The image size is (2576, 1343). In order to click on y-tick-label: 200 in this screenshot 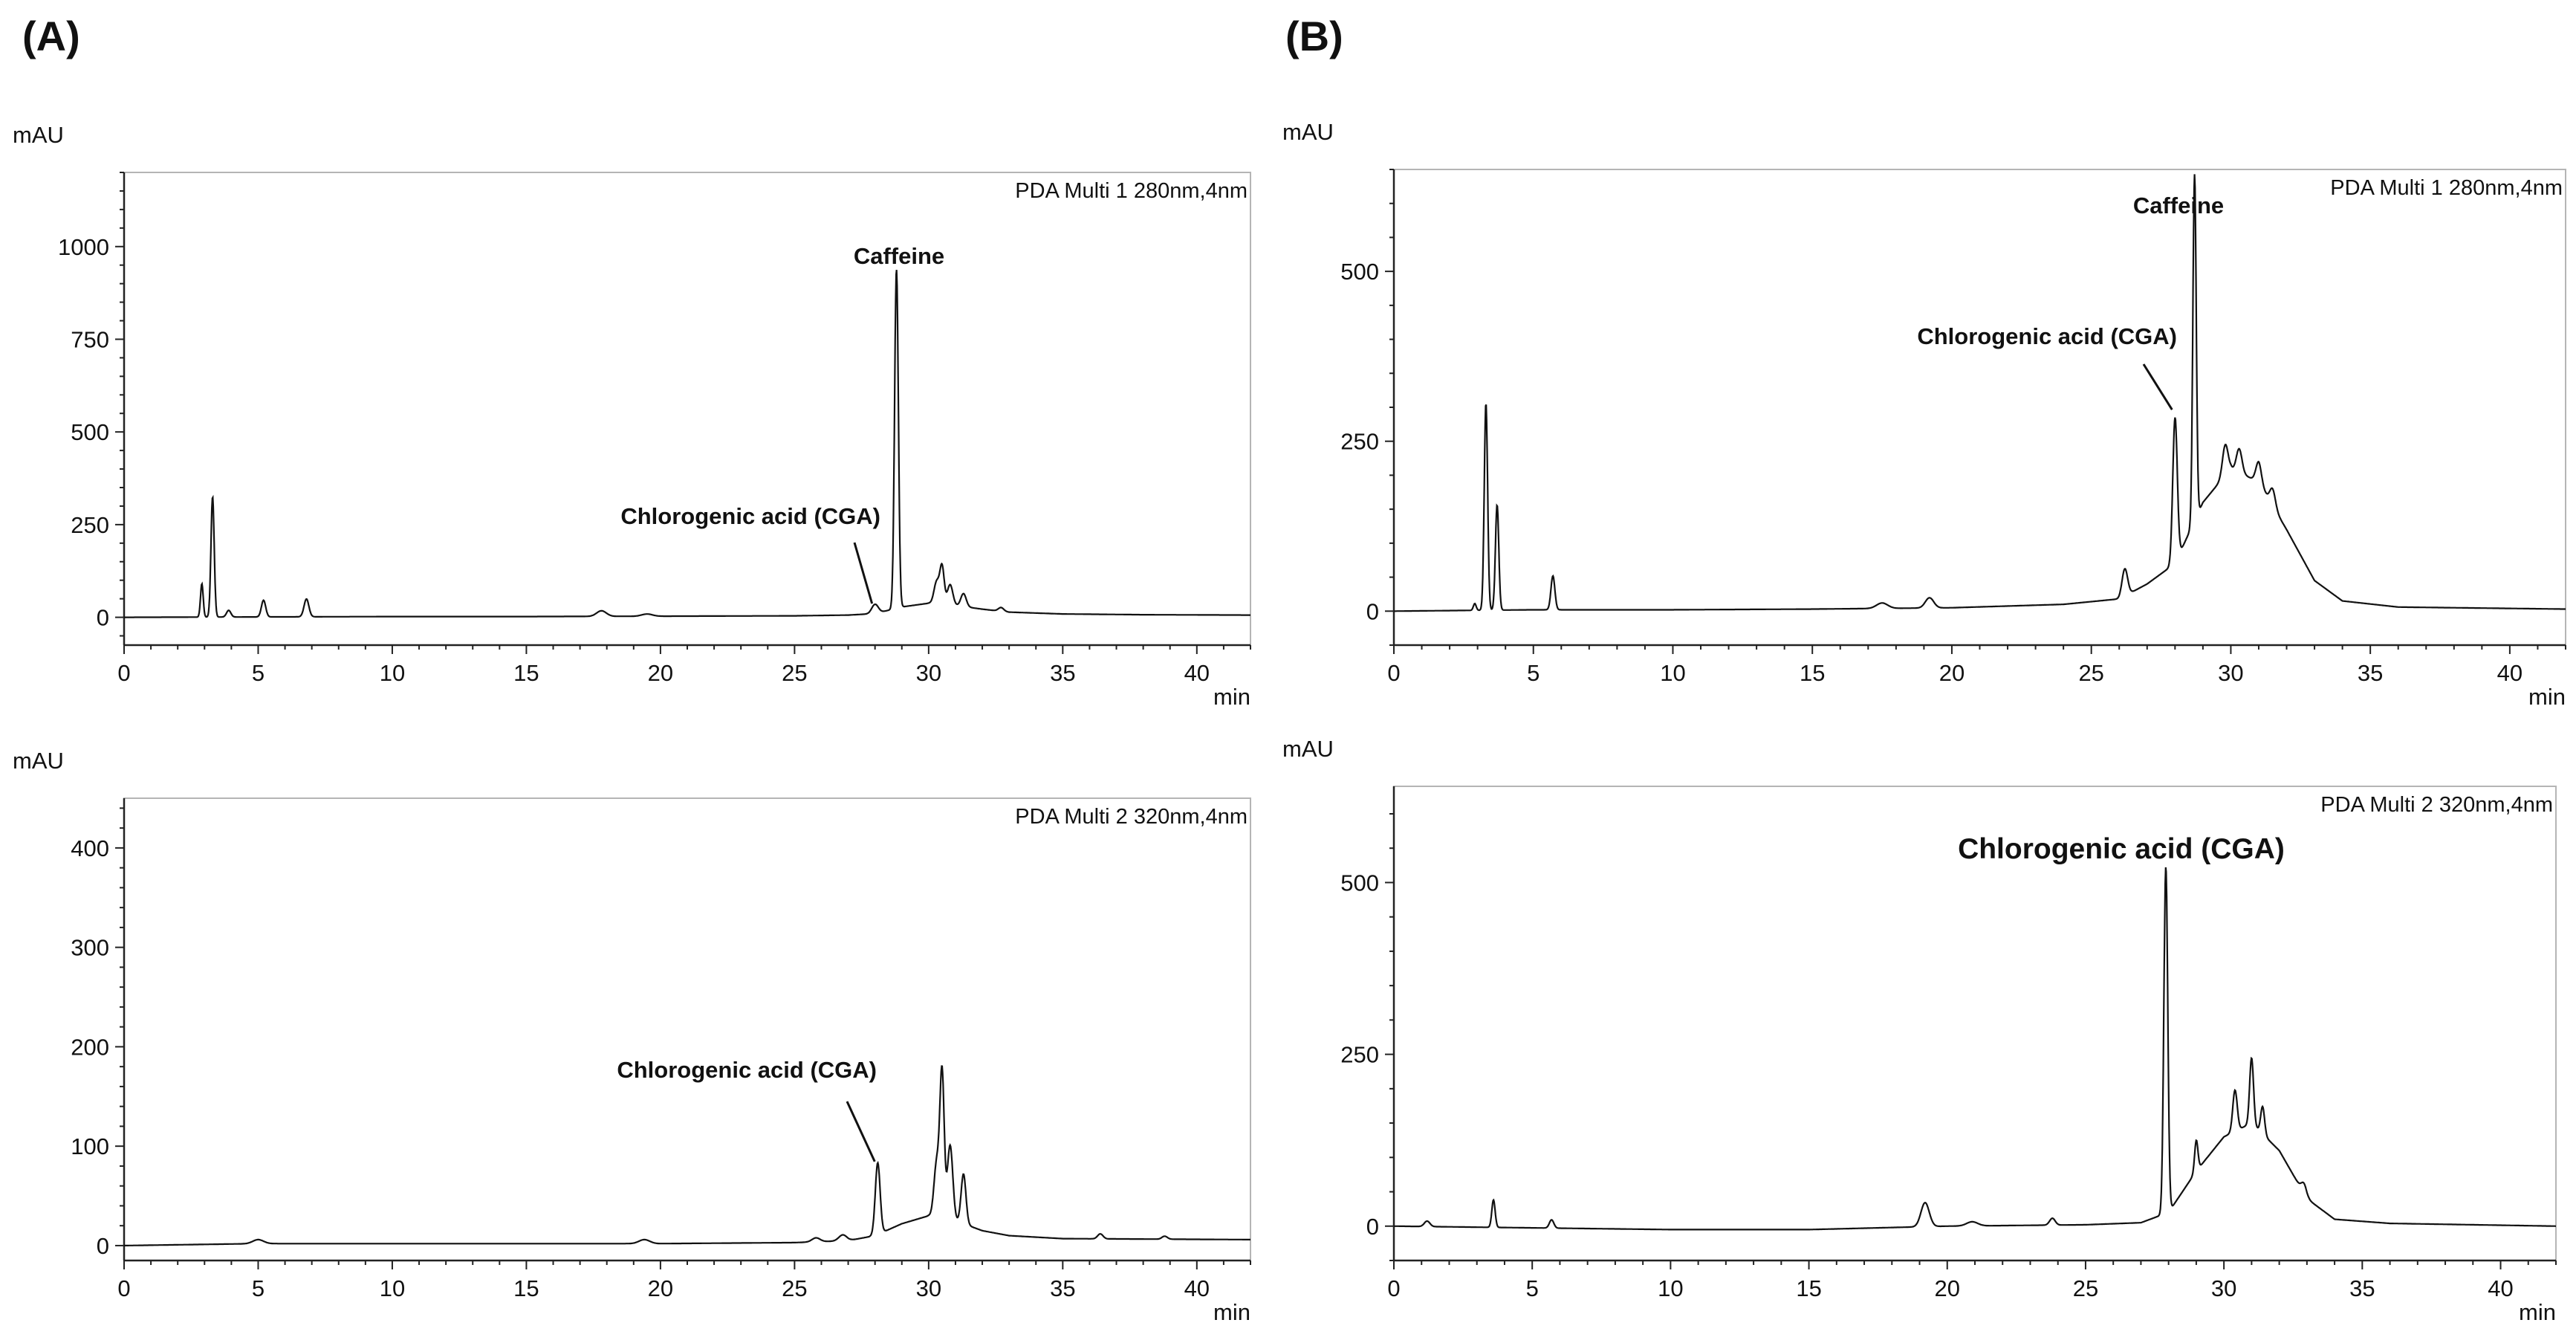, I will do `click(90, 1047)`.